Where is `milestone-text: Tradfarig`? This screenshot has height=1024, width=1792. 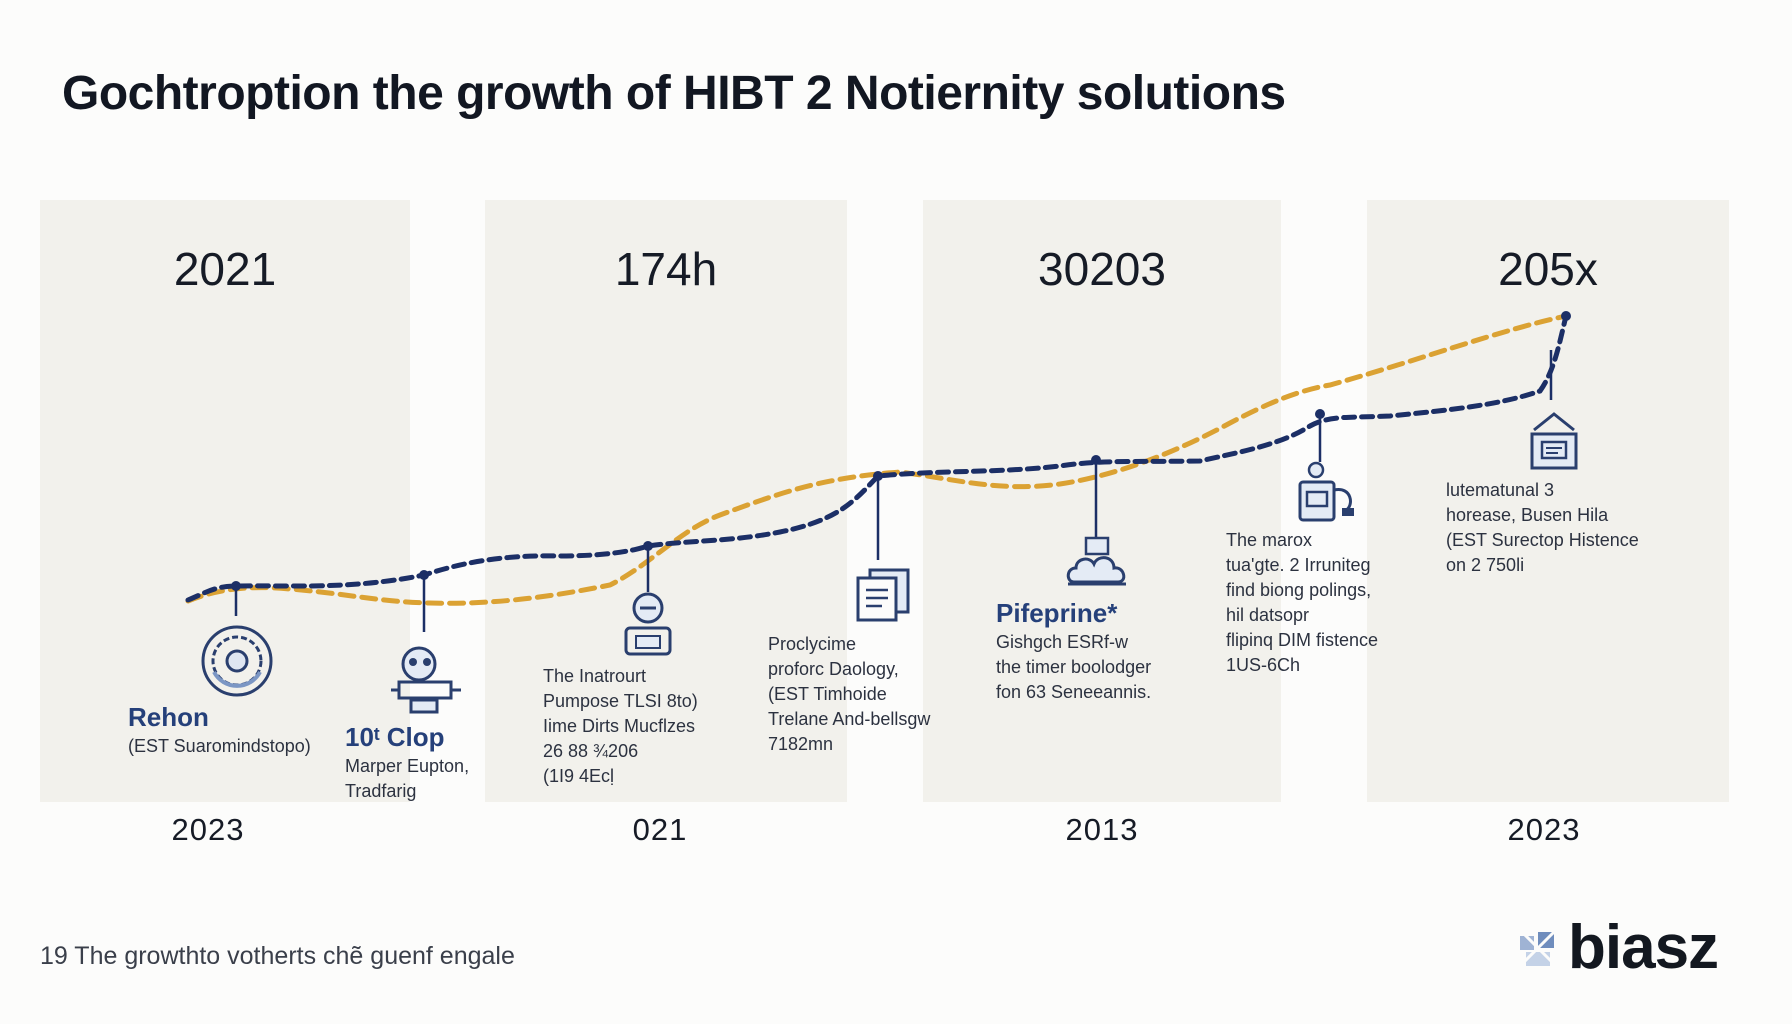 milestone-text: Tradfarig is located at coordinates (381, 791).